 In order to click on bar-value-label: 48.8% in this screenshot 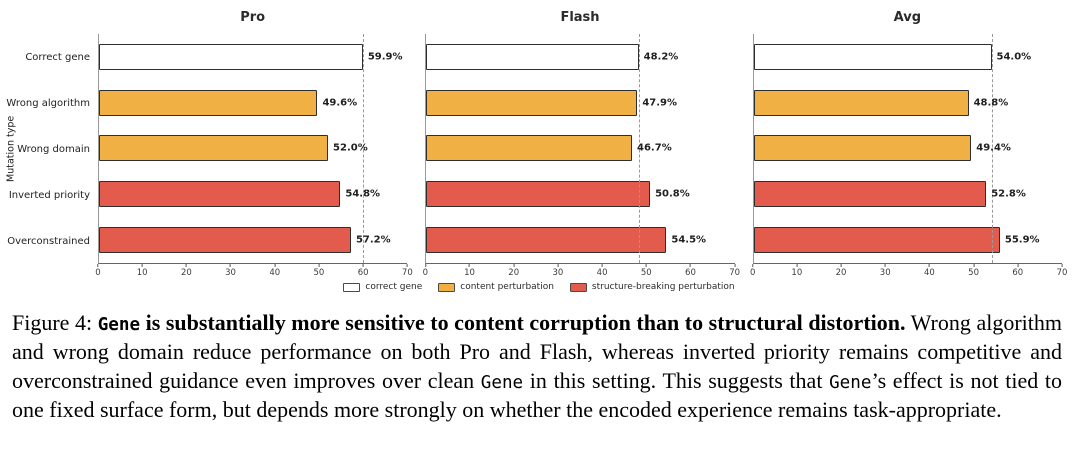, I will do `click(991, 103)`.